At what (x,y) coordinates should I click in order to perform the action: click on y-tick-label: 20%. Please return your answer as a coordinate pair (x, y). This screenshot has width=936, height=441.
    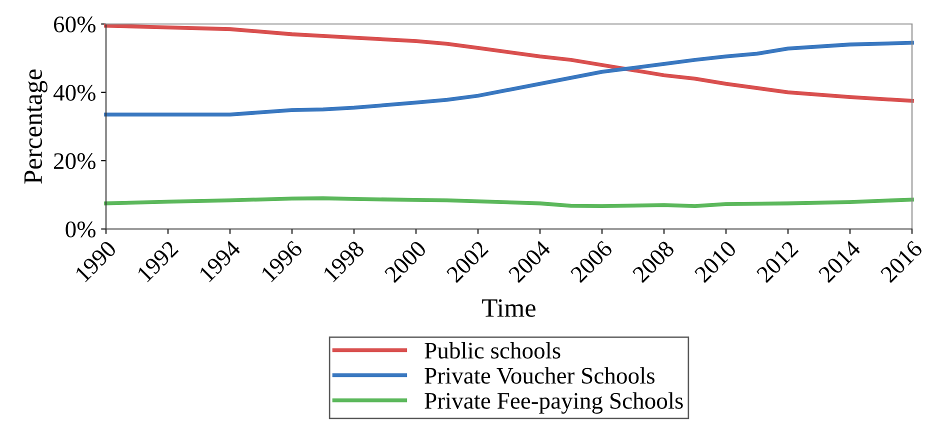
    Looking at the image, I should click on (75, 161).